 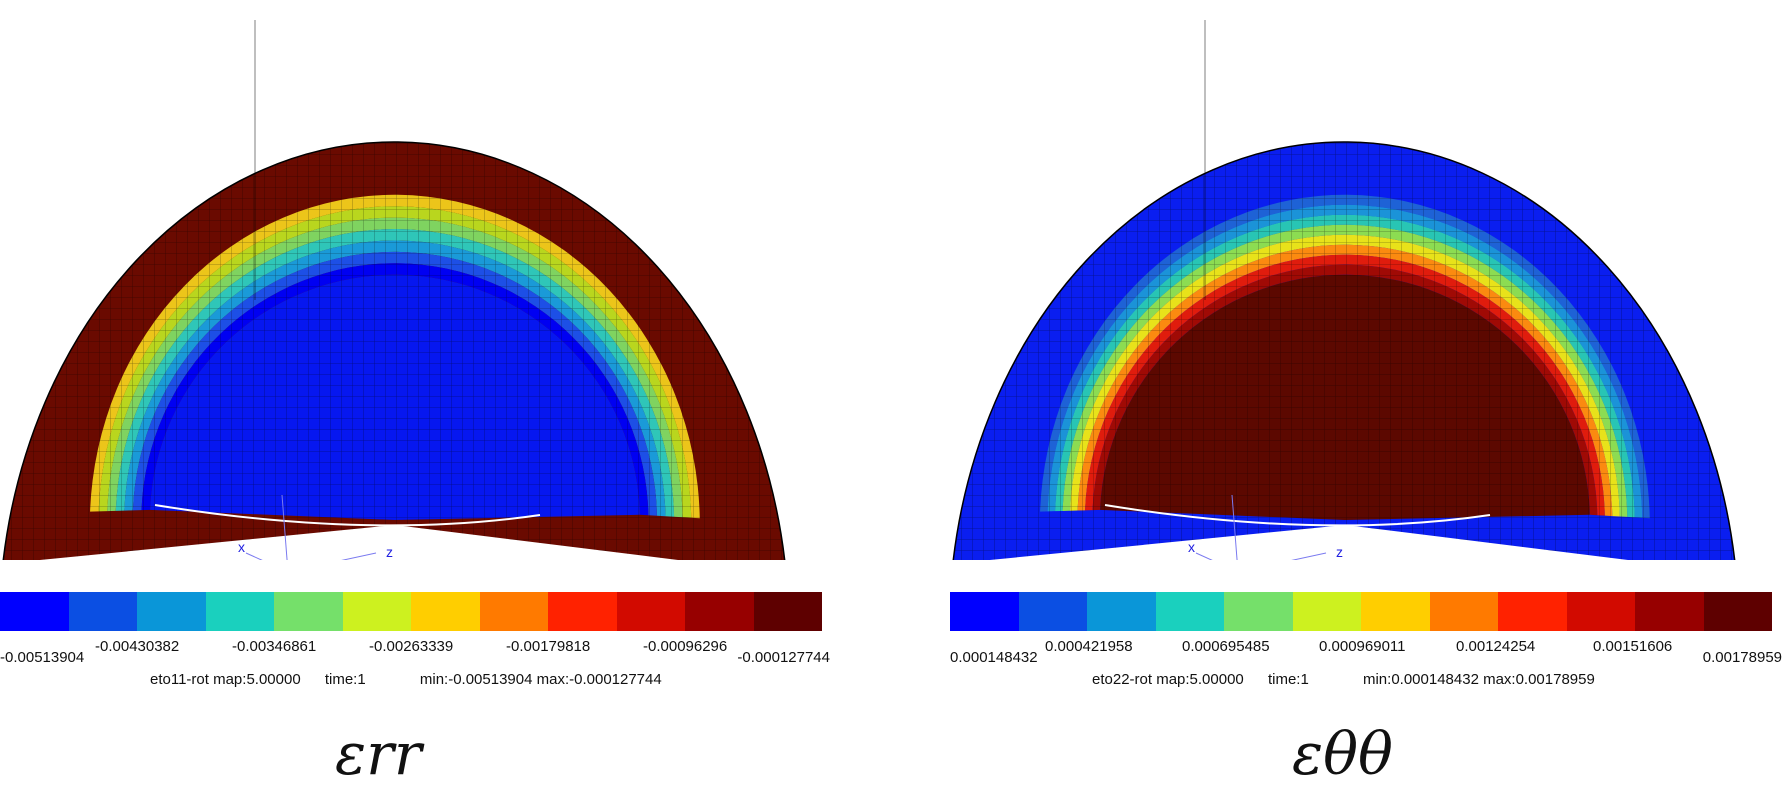 What do you see at coordinates (1089, 646) in the screenshot?
I see `colorbar-tick-label: 0.000421958` at bounding box center [1089, 646].